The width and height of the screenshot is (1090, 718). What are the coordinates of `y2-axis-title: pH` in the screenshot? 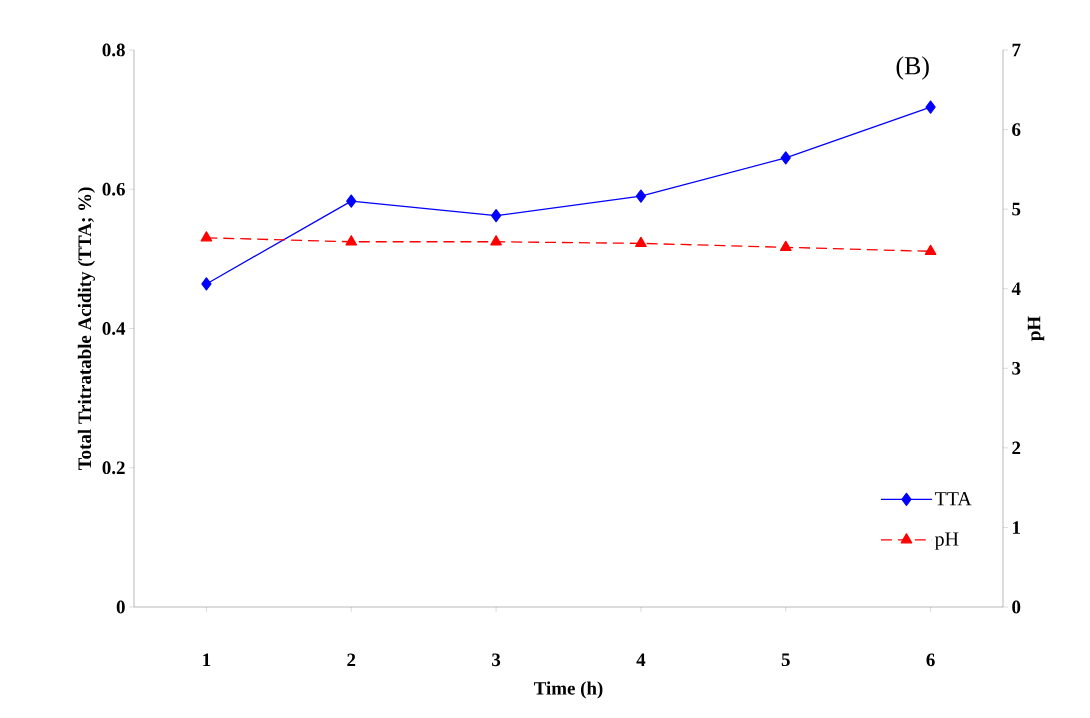 It's located at (1036, 328).